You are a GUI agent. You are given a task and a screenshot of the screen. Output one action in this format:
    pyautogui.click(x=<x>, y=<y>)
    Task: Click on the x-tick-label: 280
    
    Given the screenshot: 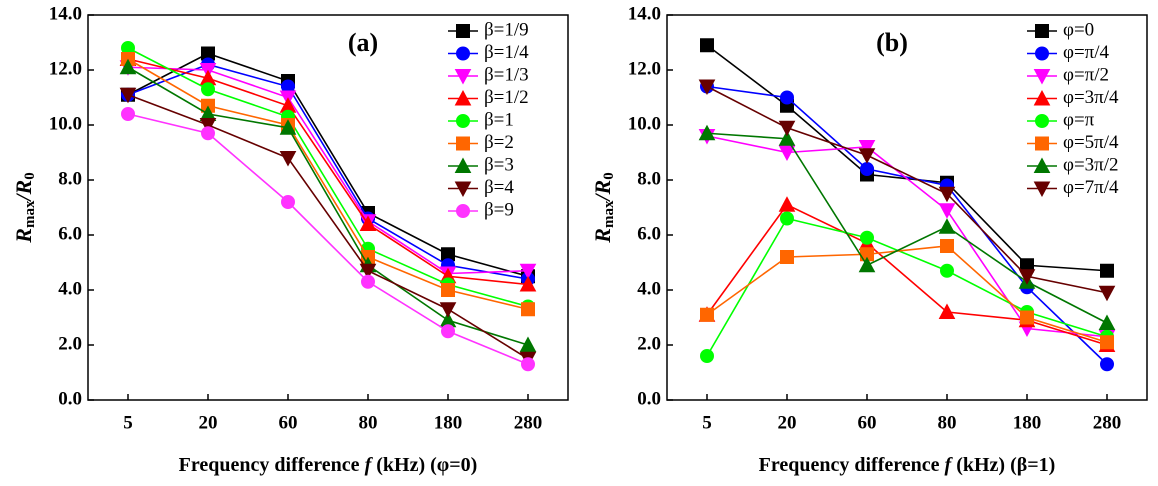 What is the action you would take?
    pyautogui.click(x=1107, y=422)
    